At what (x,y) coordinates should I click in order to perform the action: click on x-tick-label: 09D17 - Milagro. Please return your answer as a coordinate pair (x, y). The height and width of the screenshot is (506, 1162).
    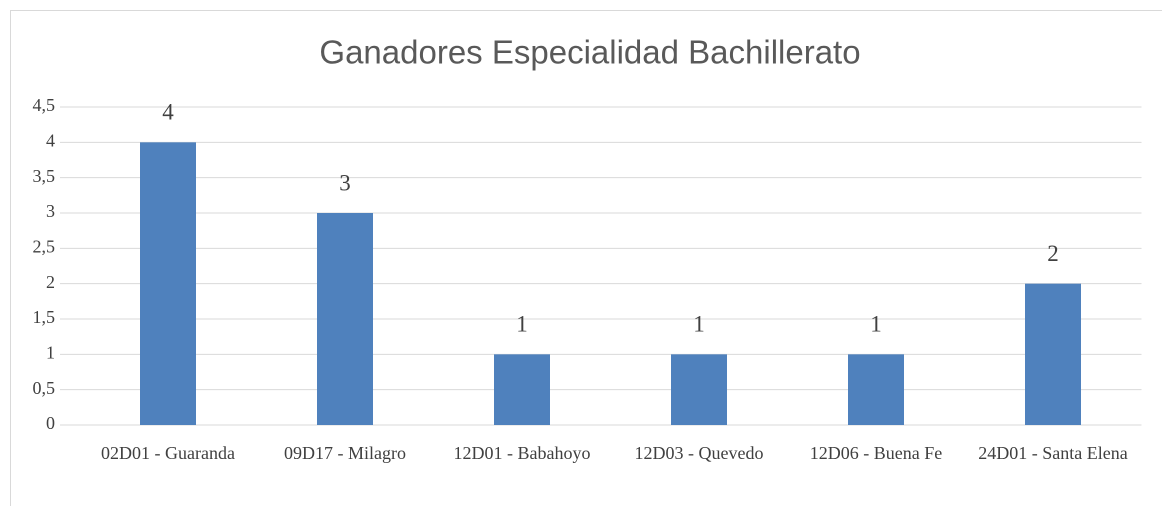
    Looking at the image, I should click on (345, 453).